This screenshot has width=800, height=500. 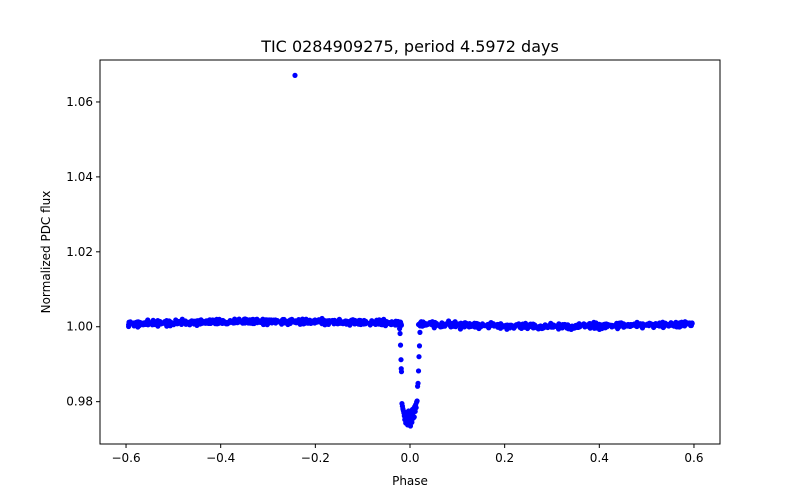 What do you see at coordinates (79, 102) in the screenshot?
I see `y-tick-label: 1.06` at bounding box center [79, 102].